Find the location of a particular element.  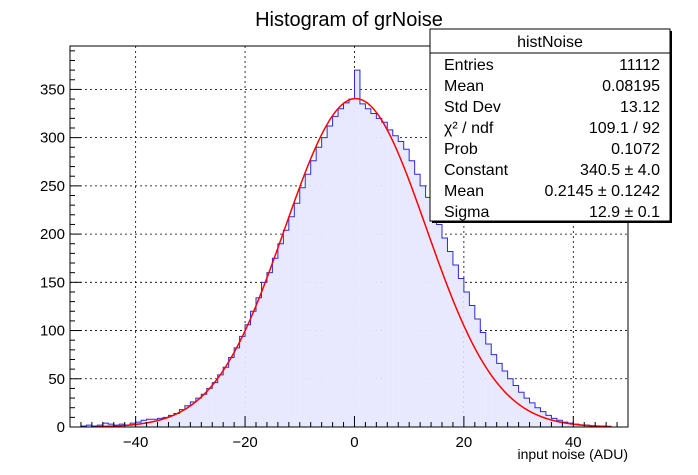

y-tick-label: 350 is located at coordinates (52, 89).